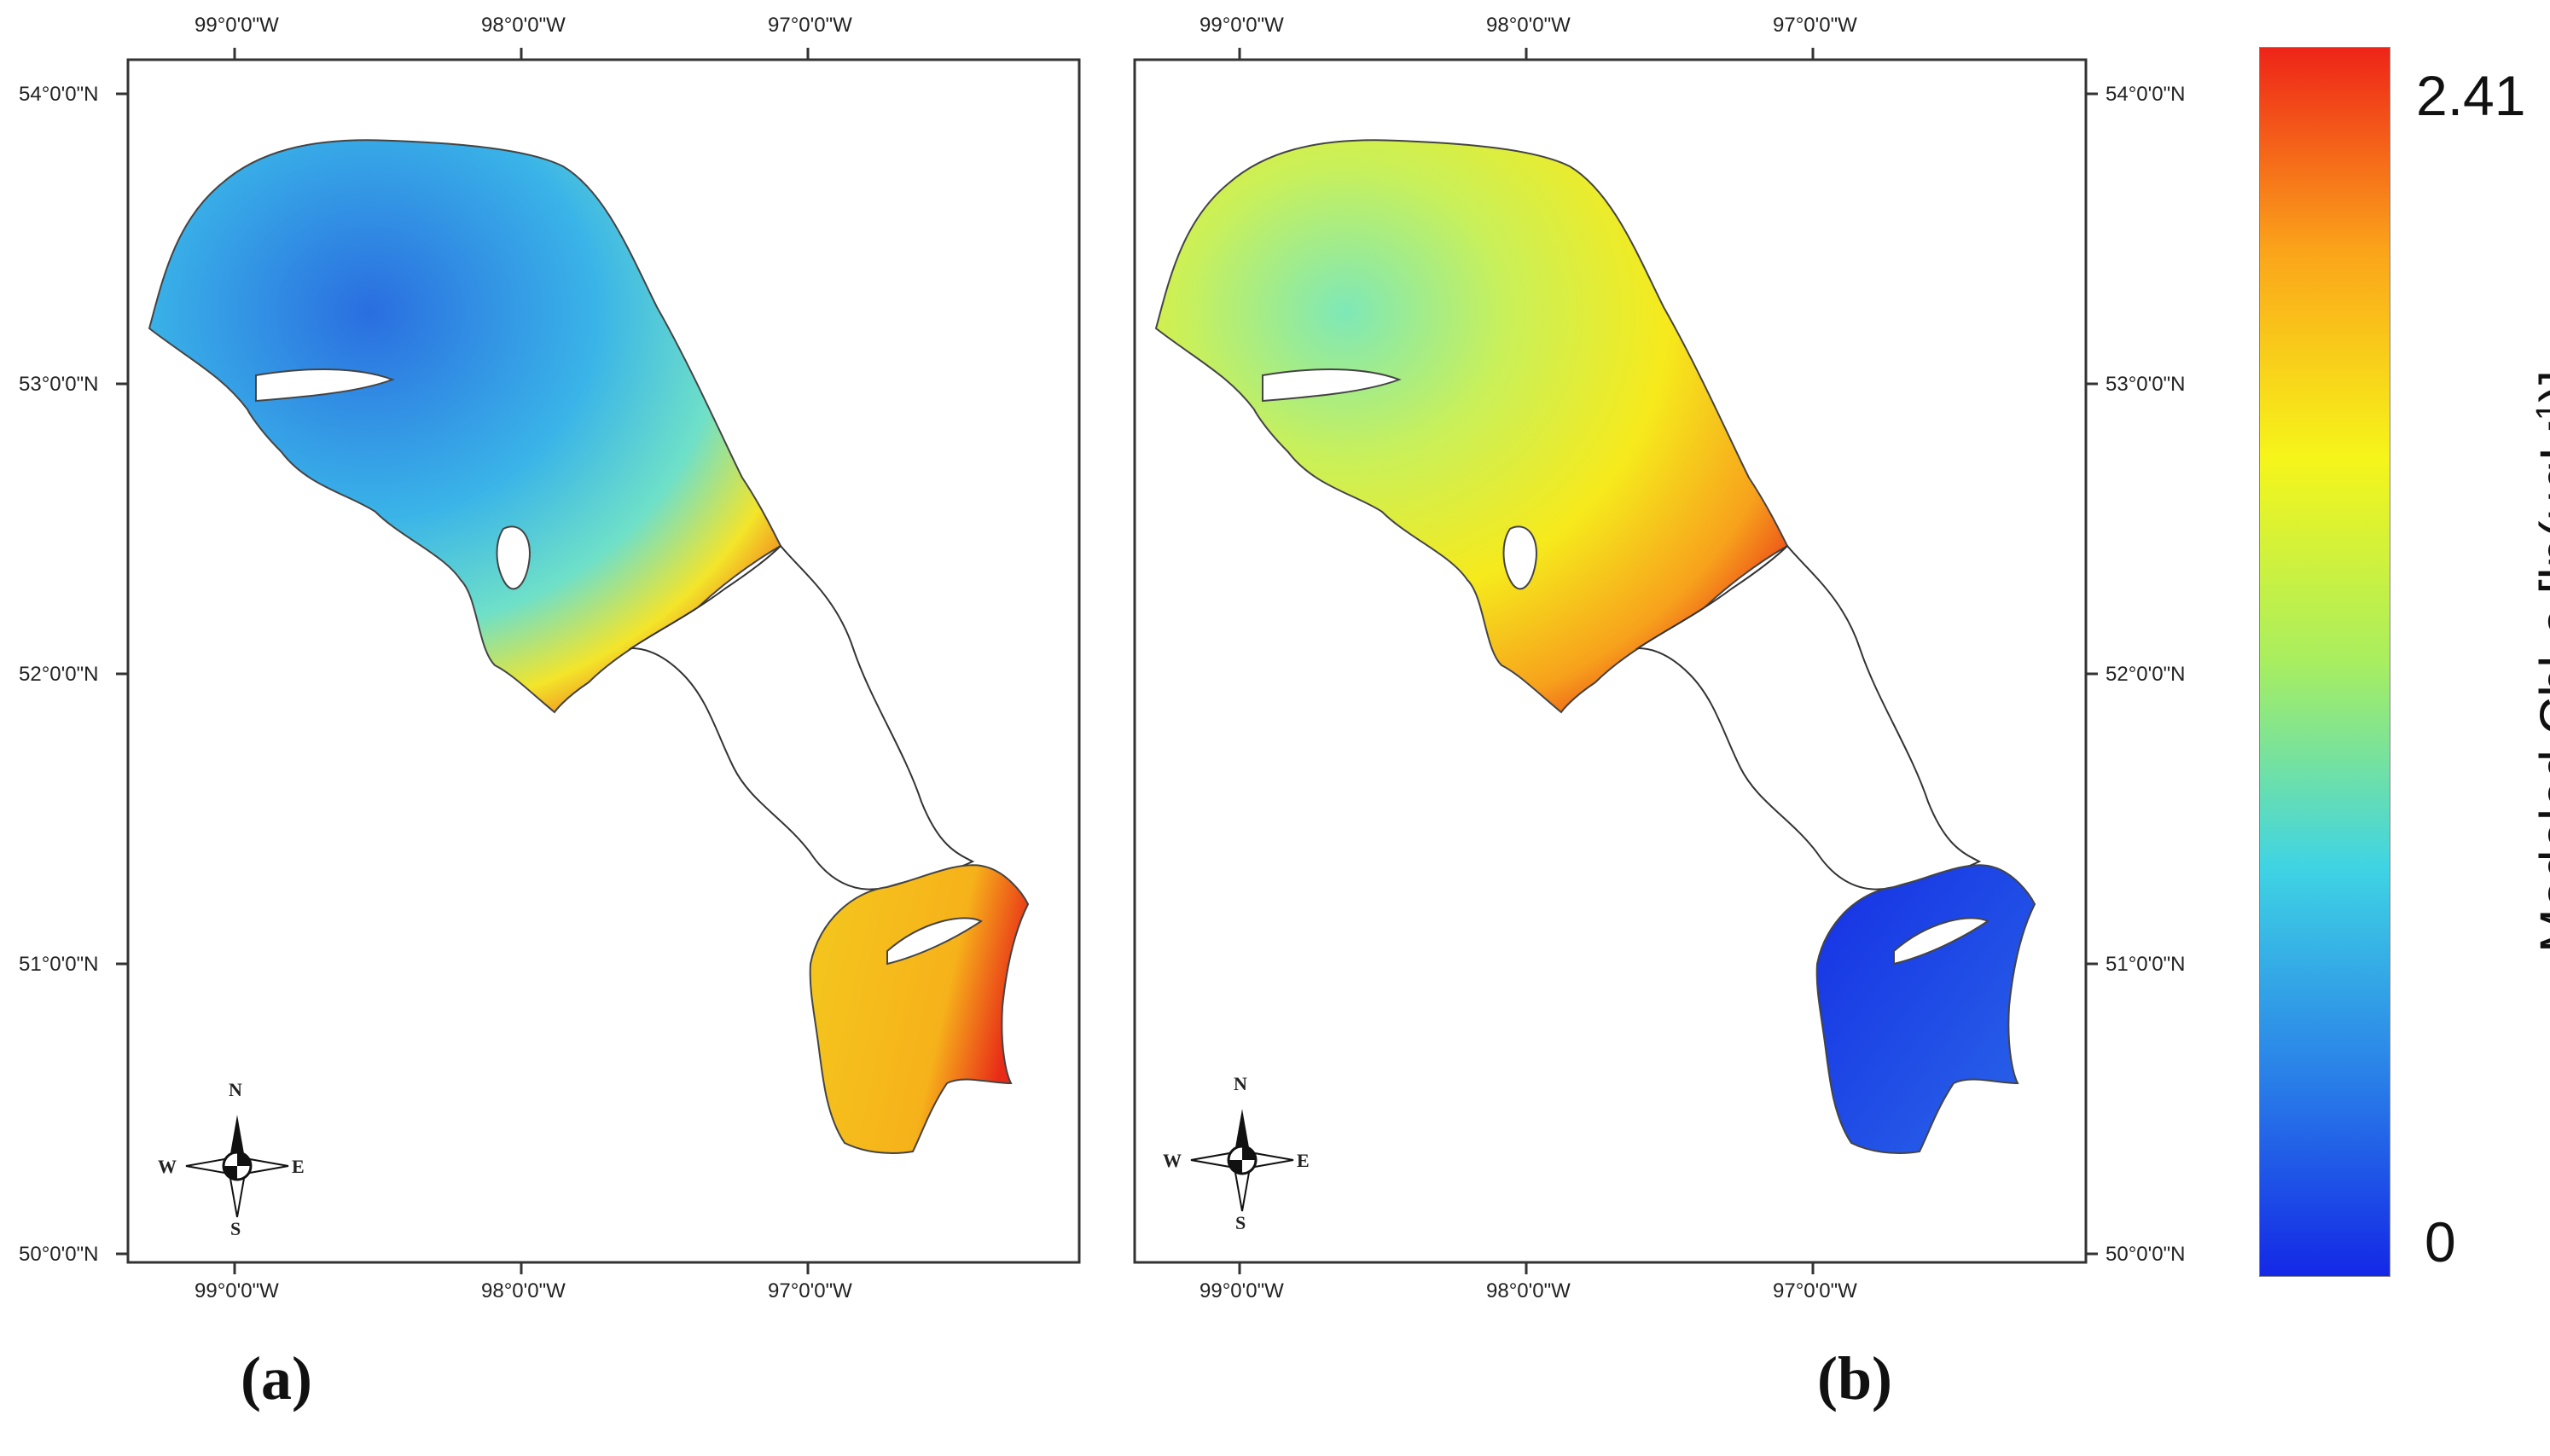  I want to click on compass-rose-a, so click(237, 1166).